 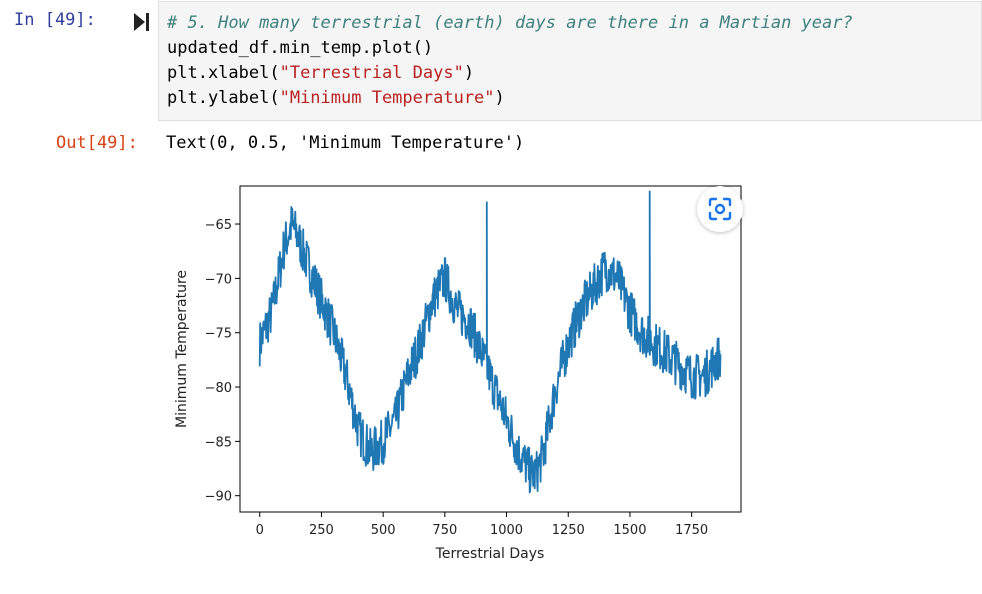 What do you see at coordinates (142, 22) in the screenshot?
I see `run-cell-icon` at bounding box center [142, 22].